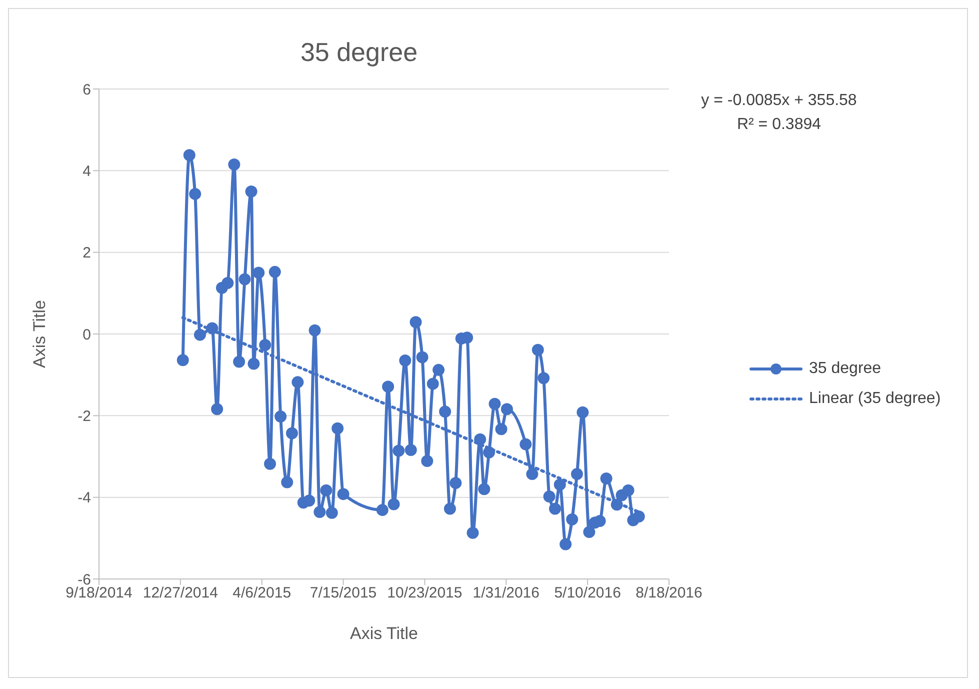  What do you see at coordinates (359, 52) in the screenshot?
I see `chart-title: 35 degree` at bounding box center [359, 52].